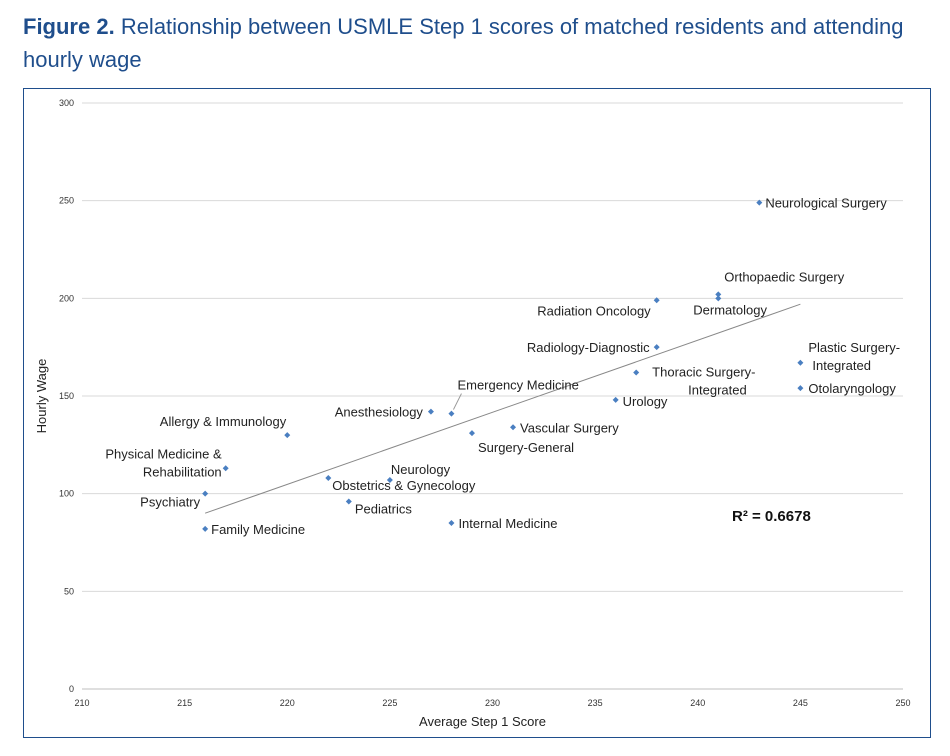 The width and height of the screenshot is (950, 756). What do you see at coordinates (852, 388) in the screenshot?
I see `label-otolaryngology: Otolaryngology` at bounding box center [852, 388].